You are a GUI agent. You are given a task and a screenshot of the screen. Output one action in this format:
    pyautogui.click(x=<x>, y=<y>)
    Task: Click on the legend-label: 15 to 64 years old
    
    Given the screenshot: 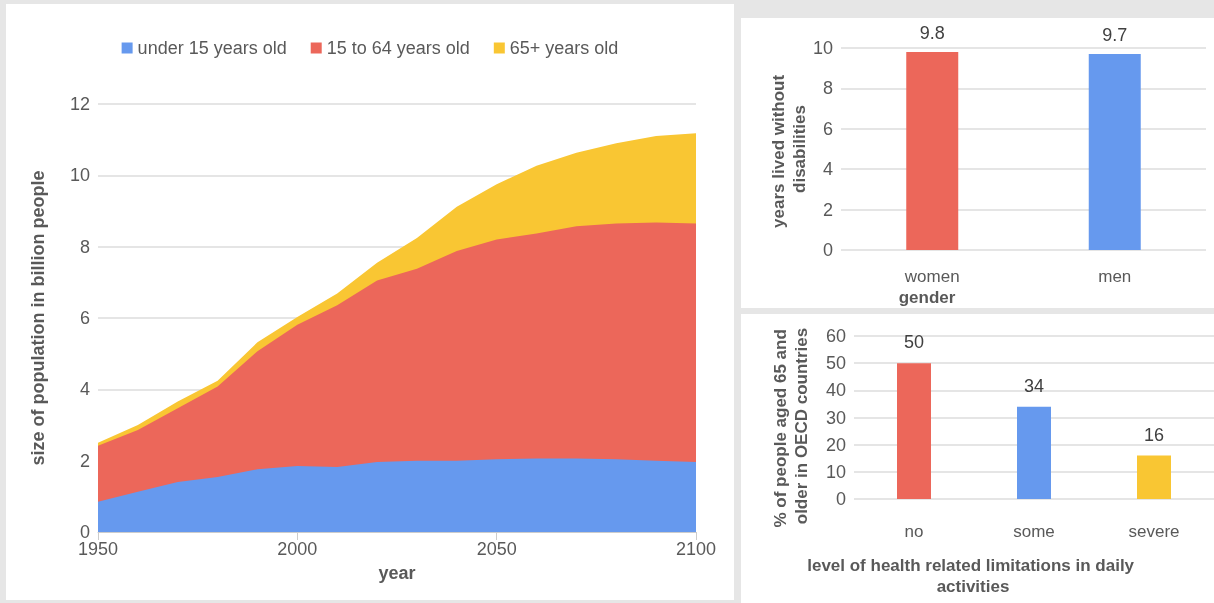 What is the action you would take?
    pyautogui.click(x=398, y=48)
    